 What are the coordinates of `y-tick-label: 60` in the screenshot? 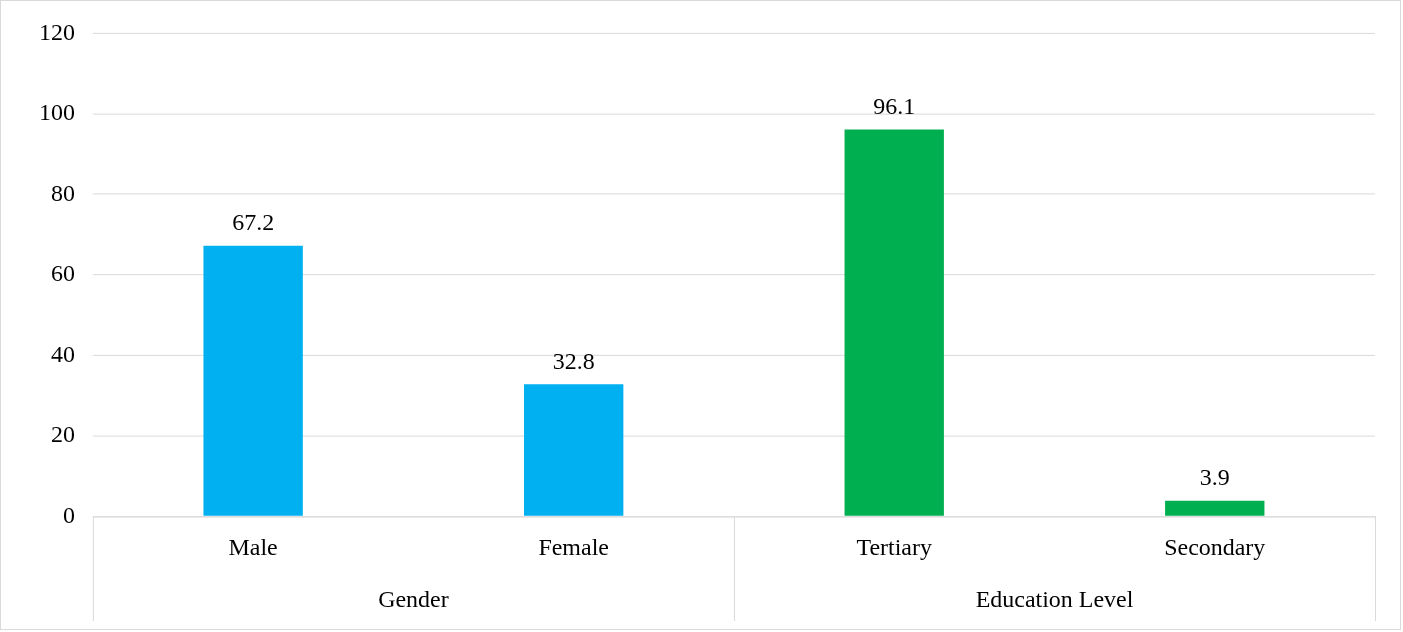 It's located at (62, 273).